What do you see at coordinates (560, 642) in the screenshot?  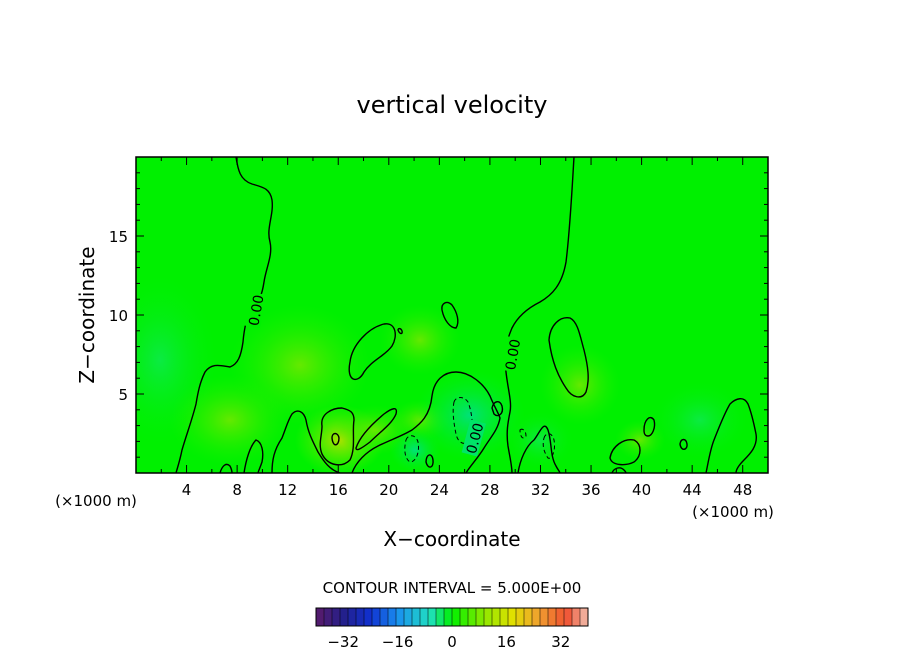 I see `colorbar-tick-label: 32` at bounding box center [560, 642].